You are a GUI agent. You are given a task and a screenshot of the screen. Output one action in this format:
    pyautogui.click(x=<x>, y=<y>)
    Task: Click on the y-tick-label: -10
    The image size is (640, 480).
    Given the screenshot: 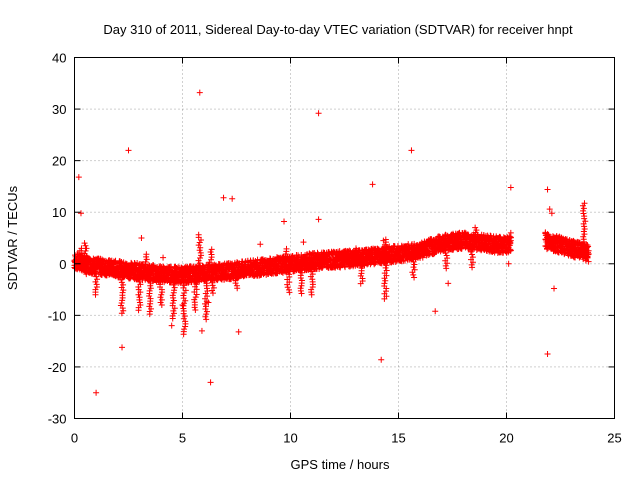 What is the action you would take?
    pyautogui.click(x=57, y=315)
    